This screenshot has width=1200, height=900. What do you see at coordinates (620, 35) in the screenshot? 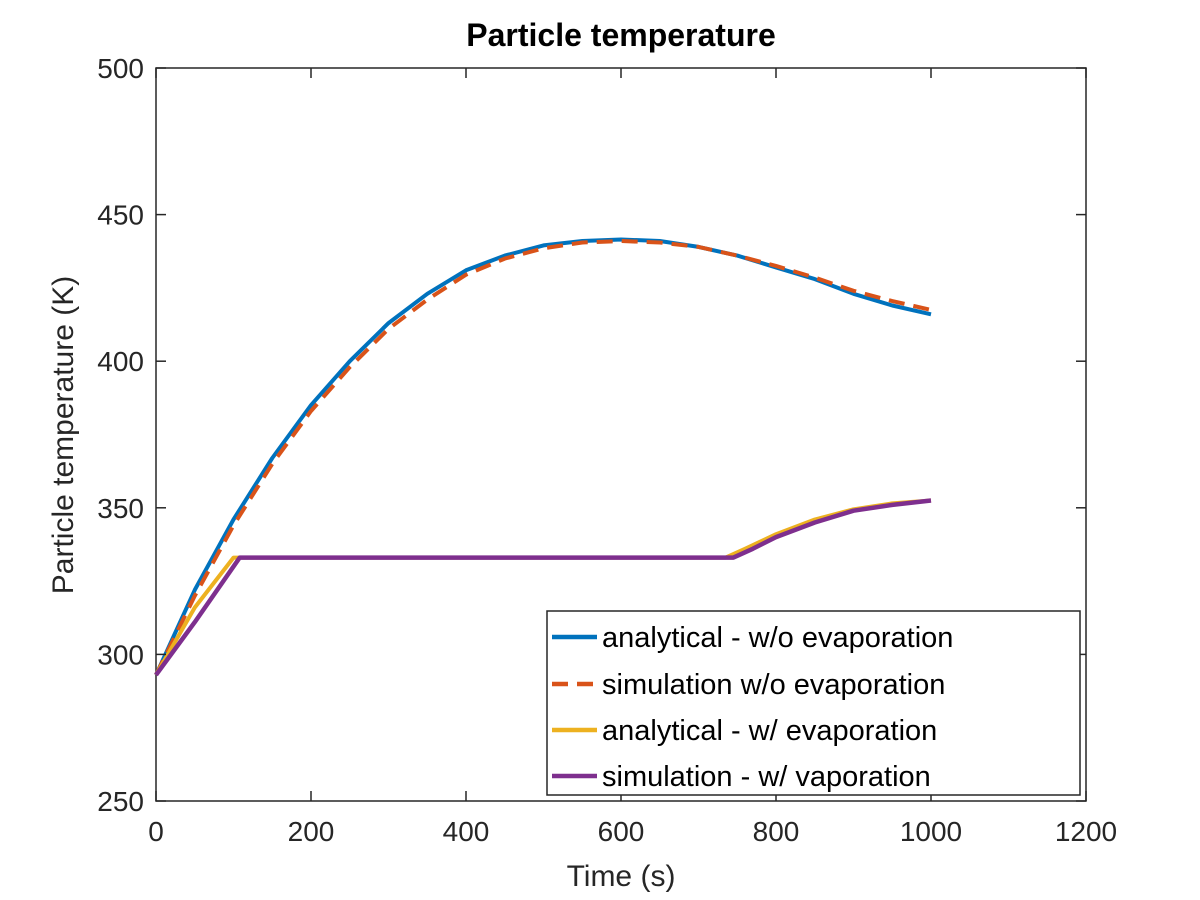
I see `chart-title: Particle temperature` at bounding box center [620, 35].